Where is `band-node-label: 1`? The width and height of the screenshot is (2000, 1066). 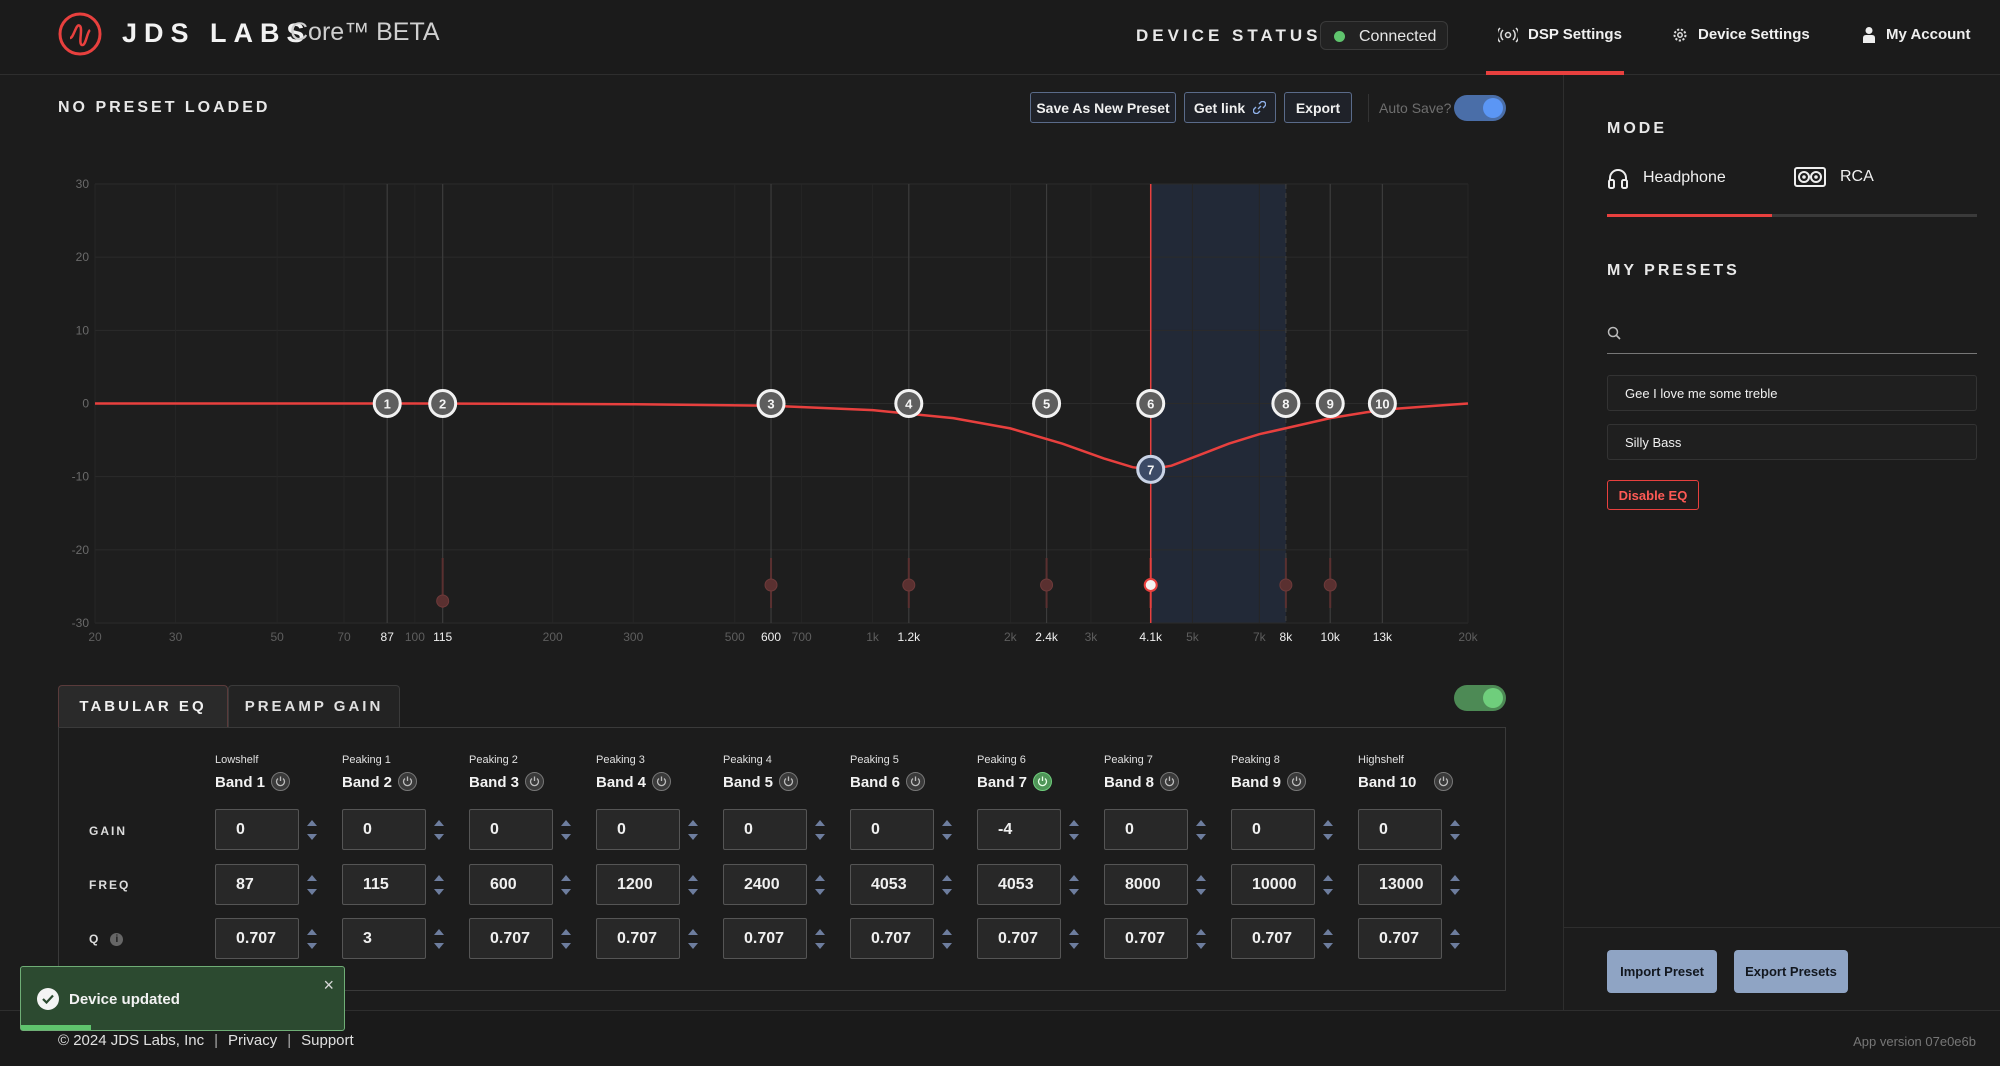
band-node-label: 1 is located at coordinates (387, 404).